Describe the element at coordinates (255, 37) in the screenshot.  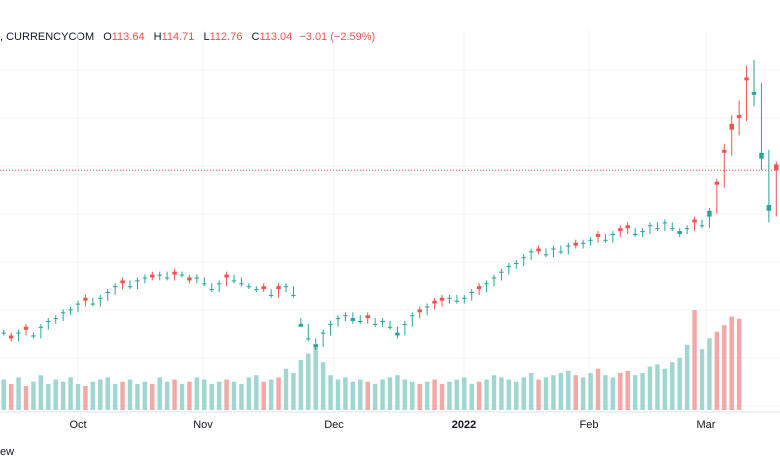
I see `close-key: C` at that location.